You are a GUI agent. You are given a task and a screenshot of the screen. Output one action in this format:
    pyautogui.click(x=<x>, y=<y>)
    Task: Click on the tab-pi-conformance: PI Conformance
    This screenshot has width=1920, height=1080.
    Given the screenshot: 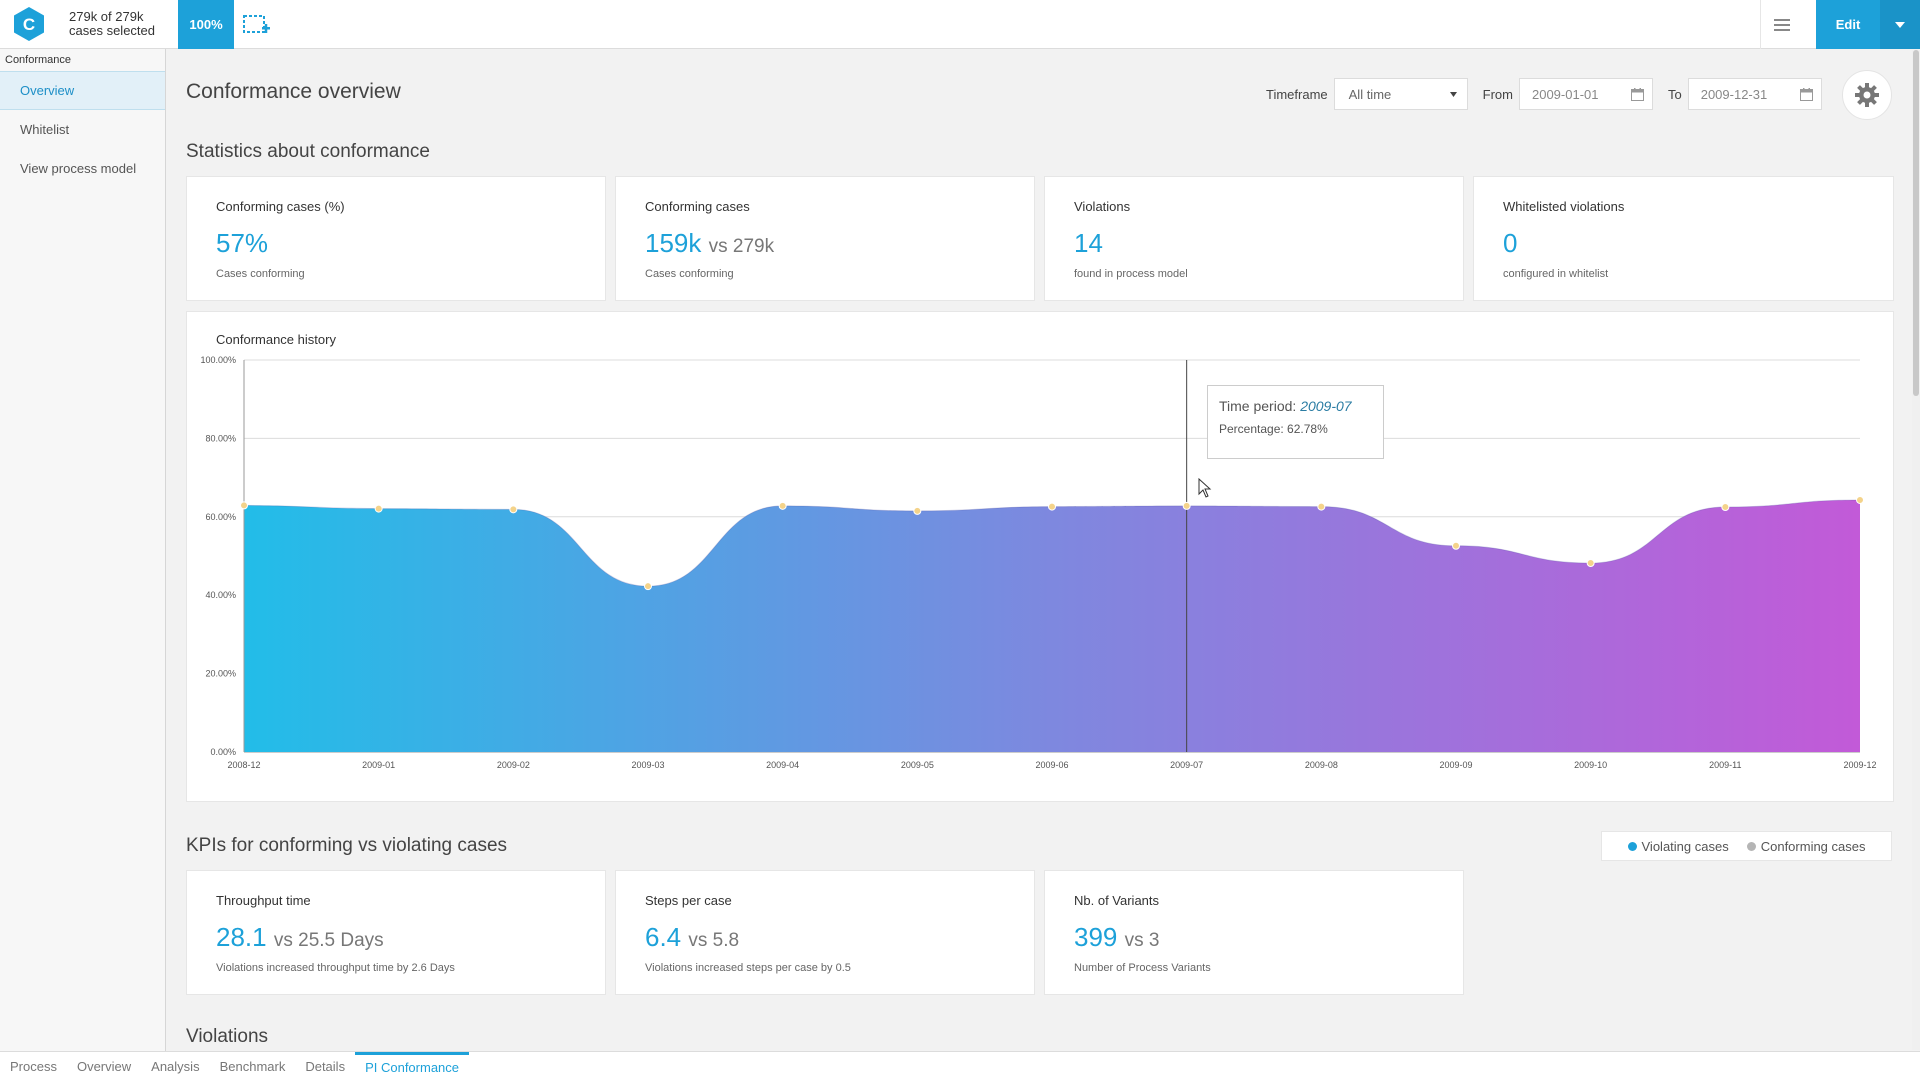 What is the action you would take?
    pyautogui.click(x=412, y=1065)
    